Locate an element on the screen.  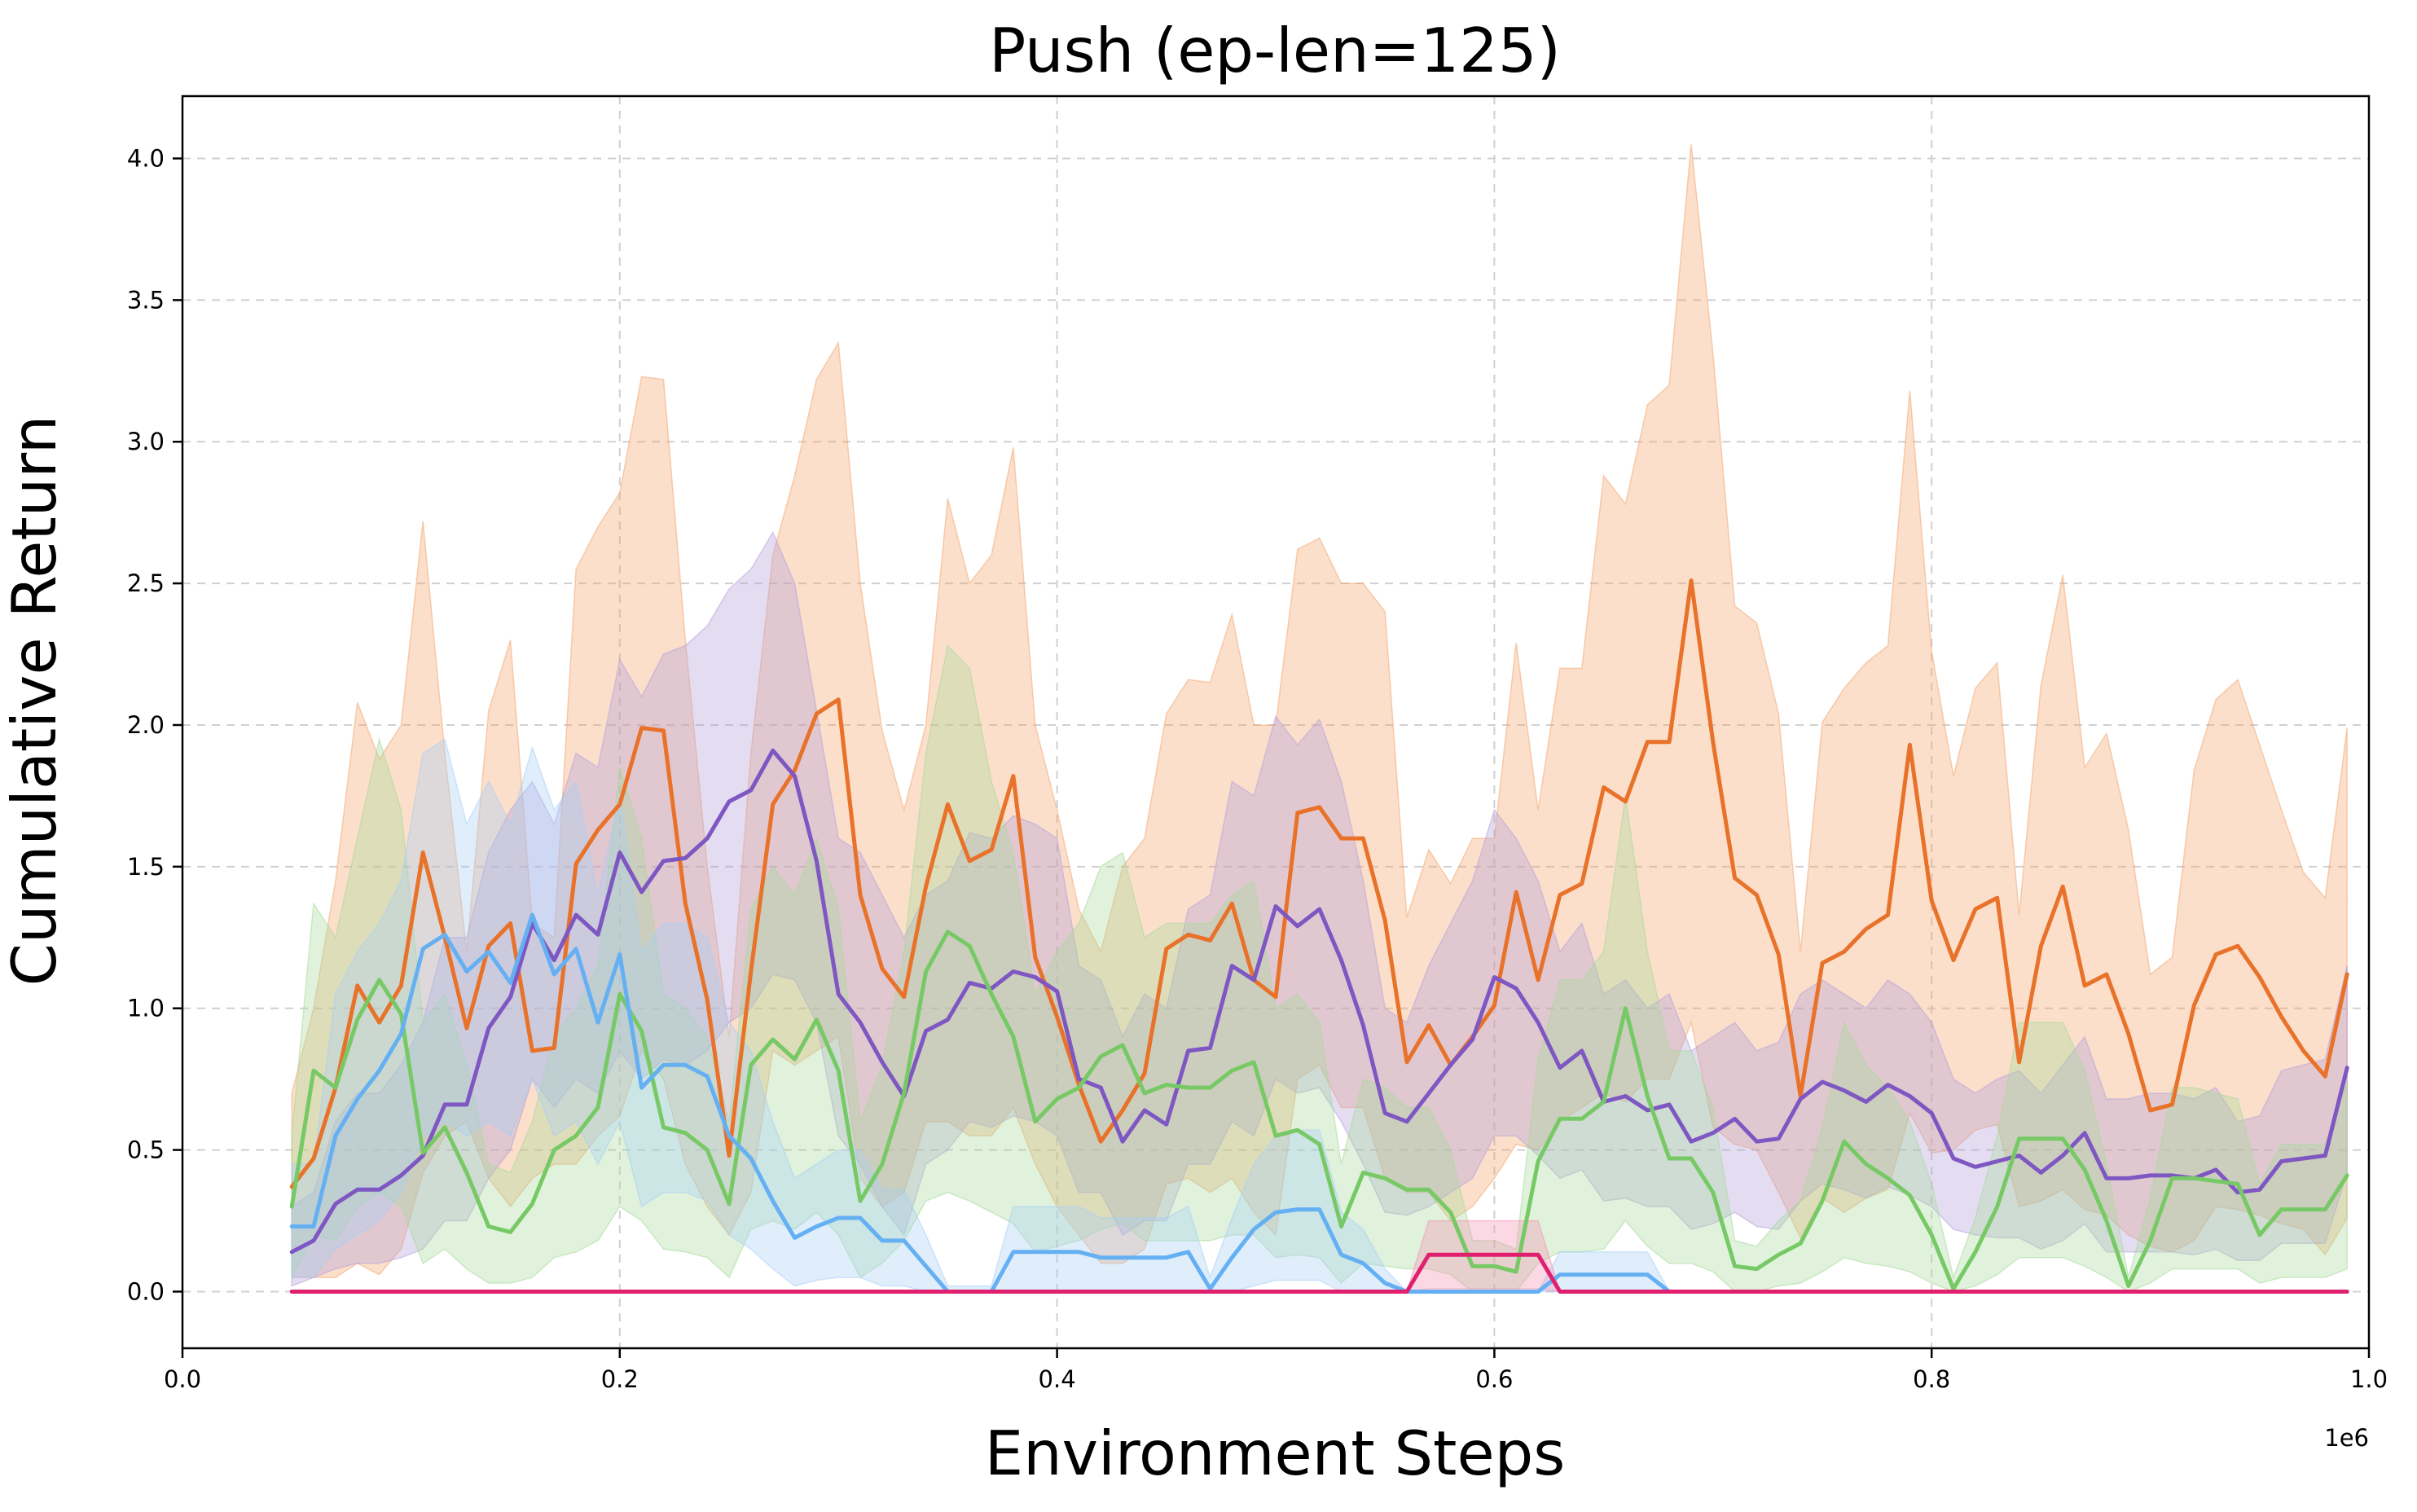
y-tick-label: 3.0 is located at coordinates (146, 441).